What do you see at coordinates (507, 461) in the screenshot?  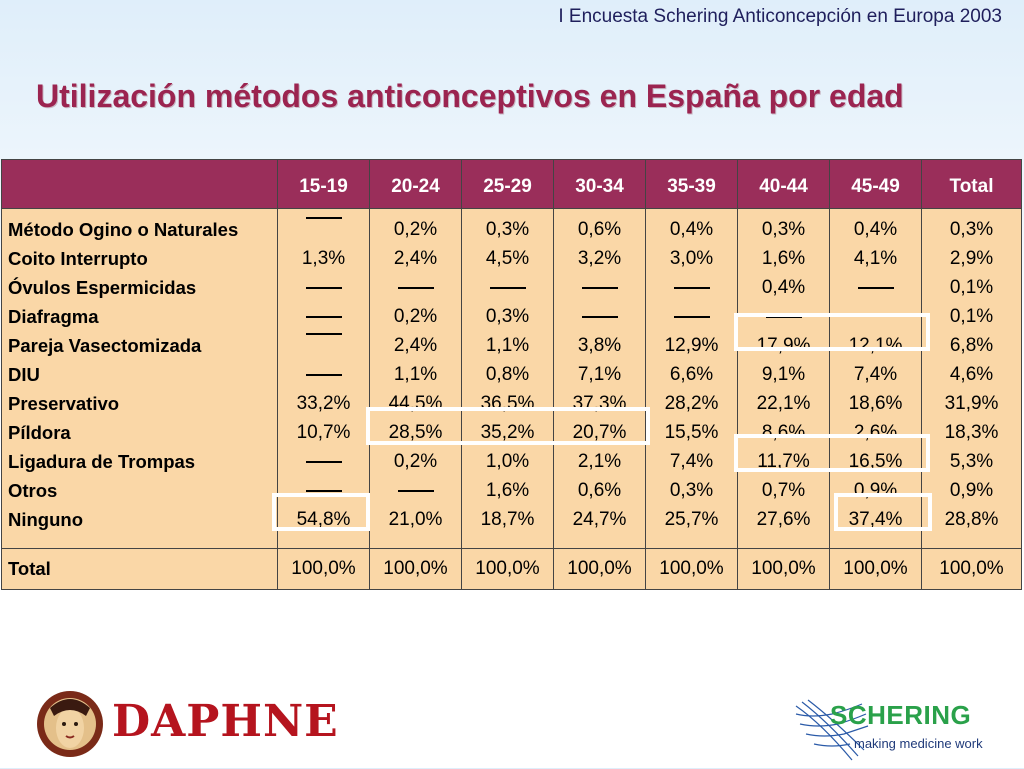 I see `table-cell: 1,0%` at bounding box center [507, 461].